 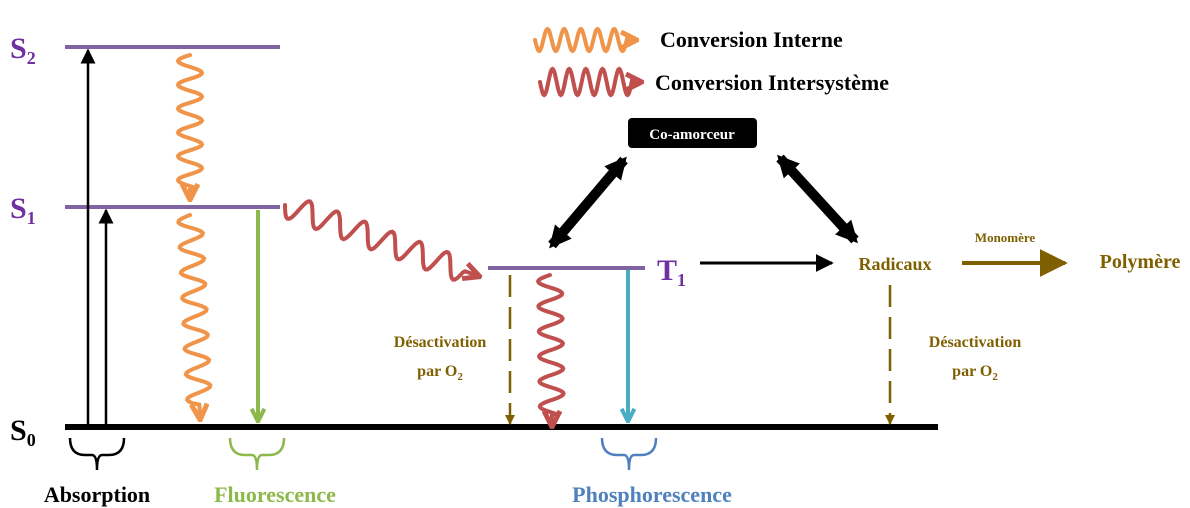 I want to click on sub: 0, so click(x=31, y=440).